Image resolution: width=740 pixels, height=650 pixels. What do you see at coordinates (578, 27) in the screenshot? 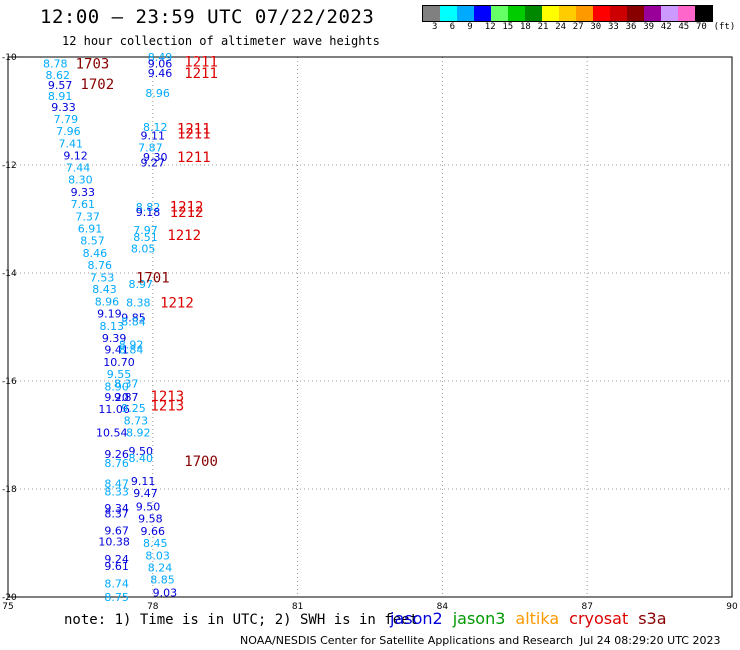
I see `color-scale-label: 27` at bounding box center [578, 27].